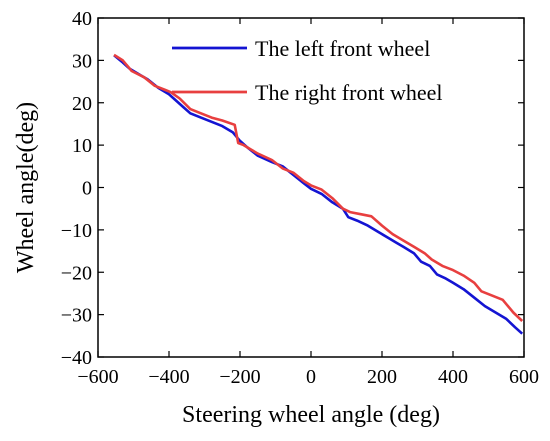 This screenshot has width=550, height=441. Describe the element at coordinates (342, 48) in the screenshot. I see `legend-label-left-front-wheel: The left front wheel` at that location.